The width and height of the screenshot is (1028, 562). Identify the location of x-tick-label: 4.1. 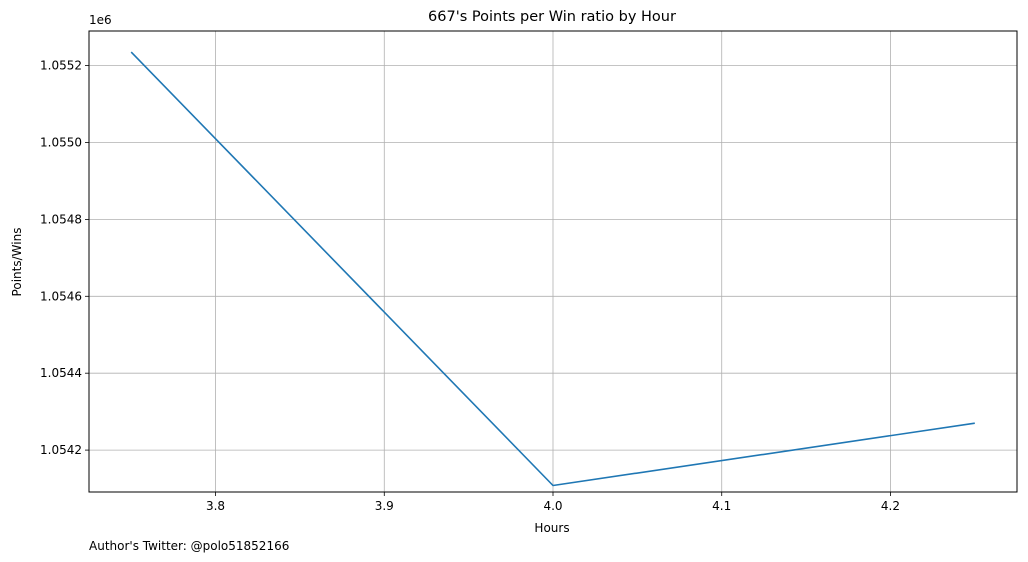
(721, 506).